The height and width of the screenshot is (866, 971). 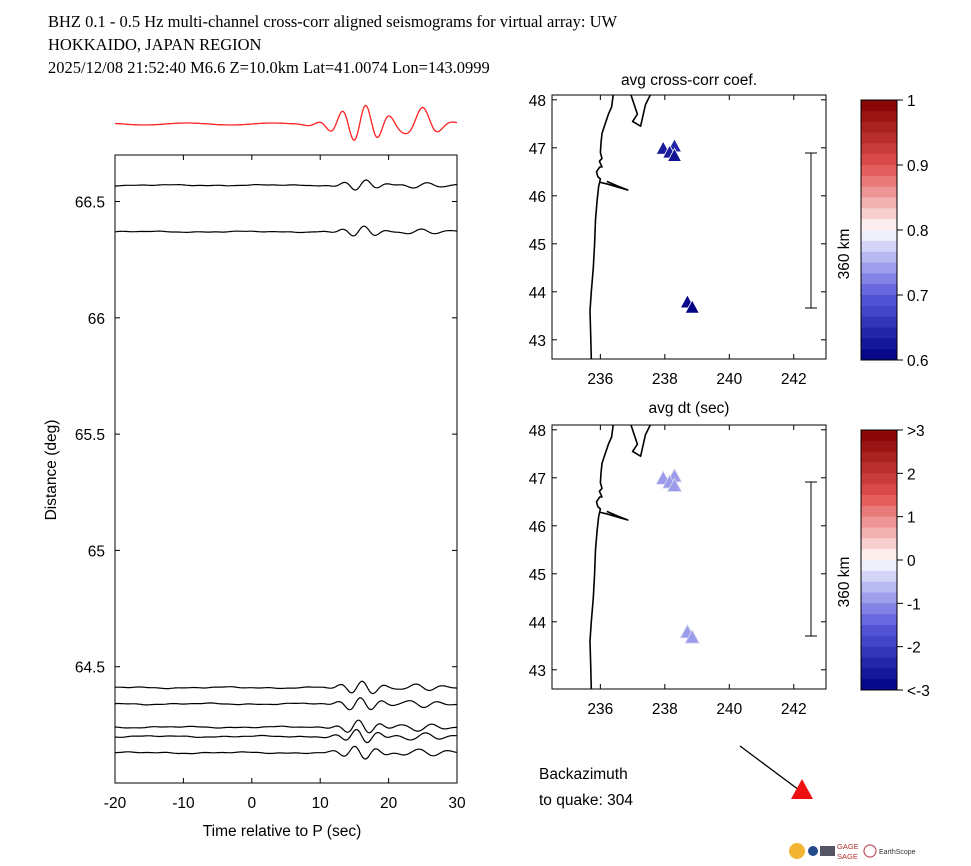 What do you see at coordinates (914, 648) in the screenshot?
I see `colorbar-tick-label: -2` at bounding box center [914, 648].